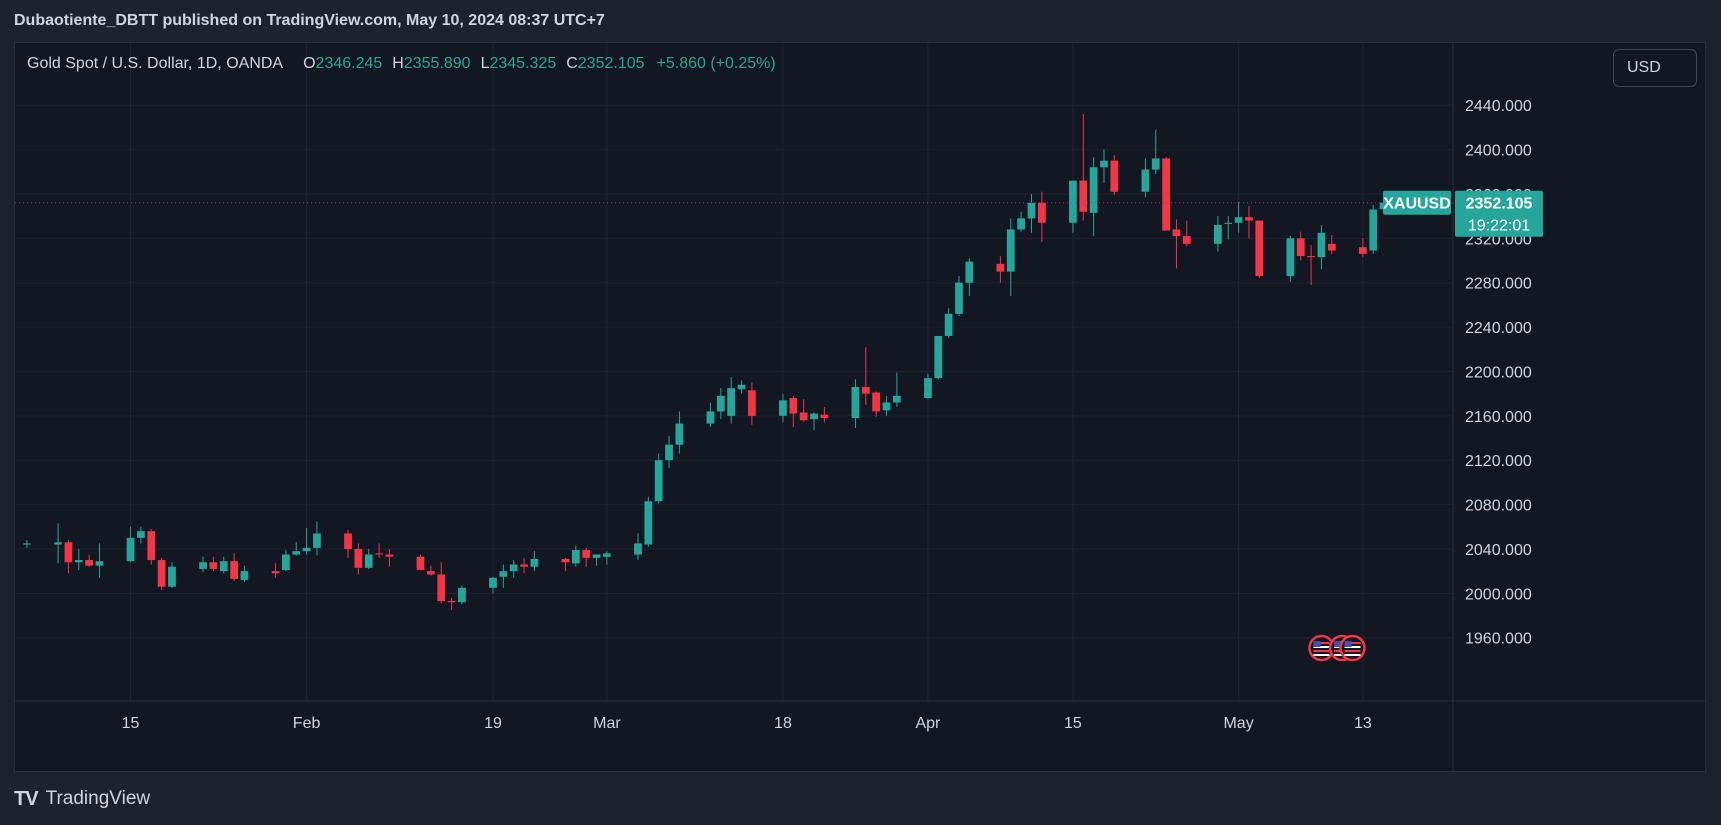 This screenshot has height=825, width=1721. I want to click on currency-button: USD, so click(1655, 68).